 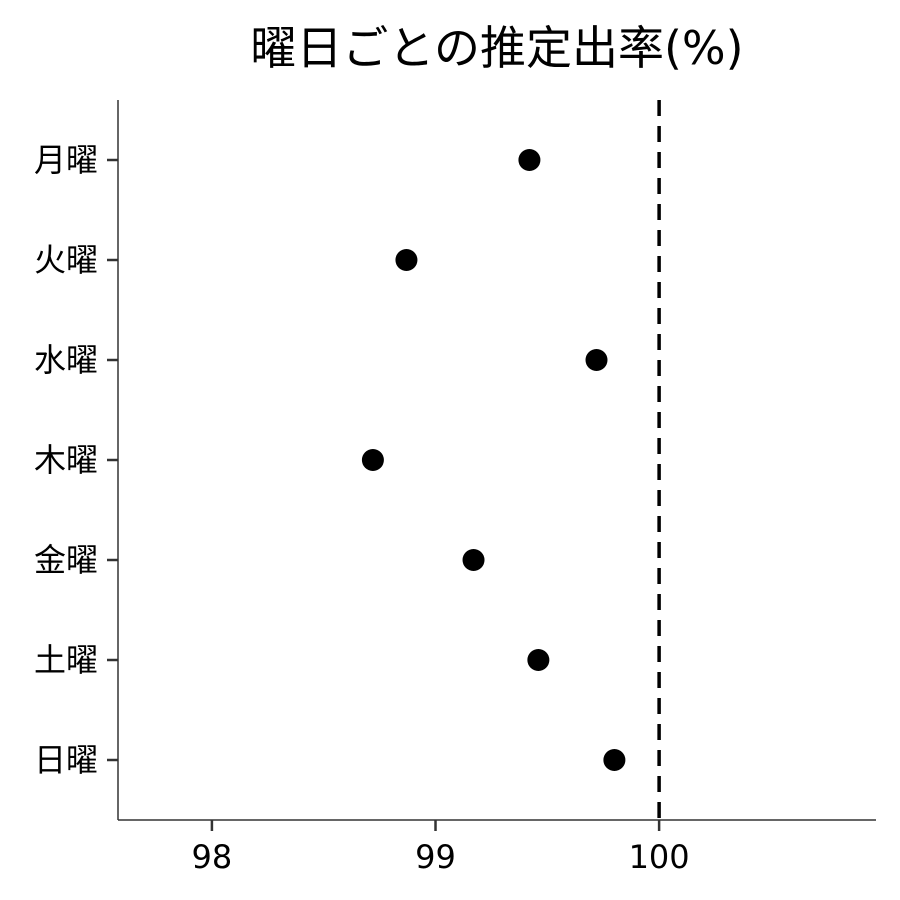 What do you see at coordinates (66, 460) in the screenshot?
I see `y-tick-label: 木曜` at bounding box center [66, 460].